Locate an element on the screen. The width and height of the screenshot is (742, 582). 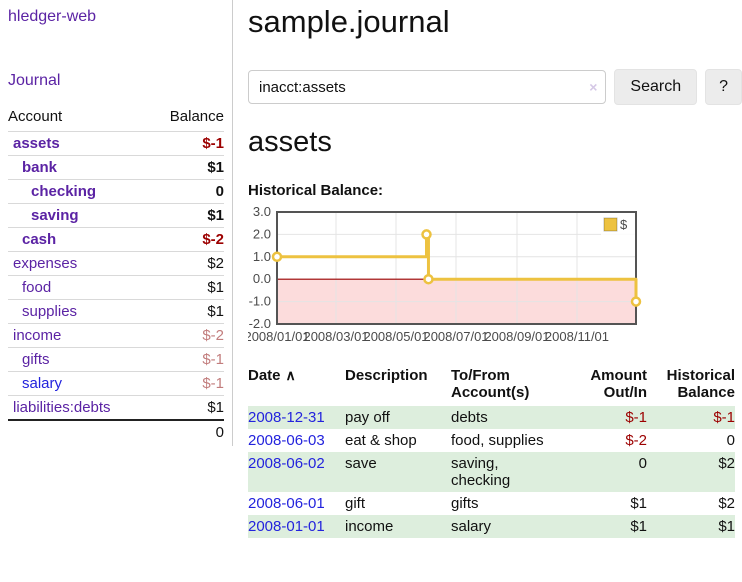
column-header-description: Description is located at coordinates (386, 375).